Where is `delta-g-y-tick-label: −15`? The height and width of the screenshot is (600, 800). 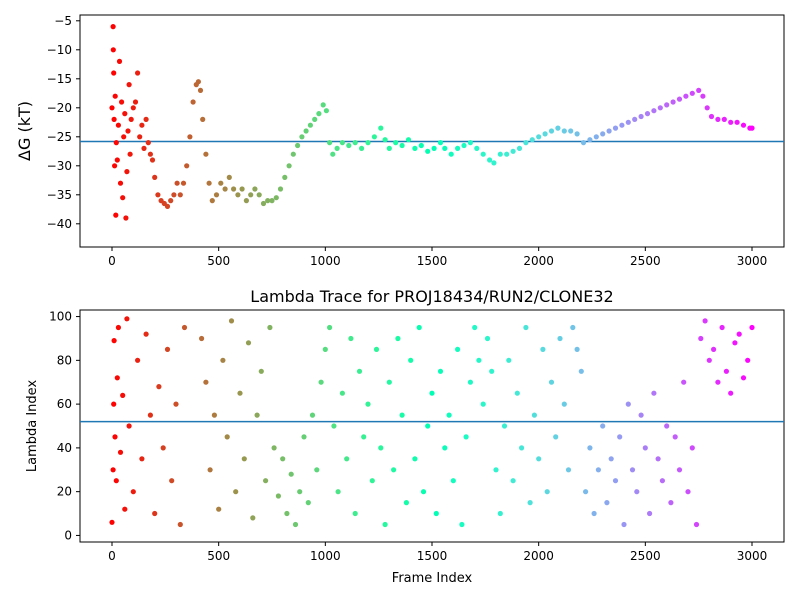 delta-g-y-tick-label: −15 is located at coordinates (59, 79).